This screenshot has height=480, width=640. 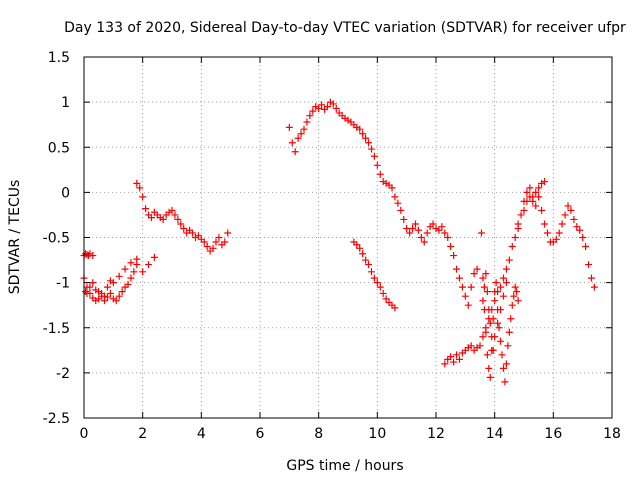 I want to click on y-tick-label: -1, so click(x=63, y=284).